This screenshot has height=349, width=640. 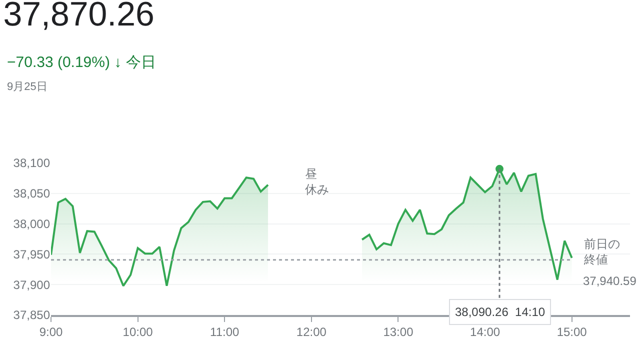 What do you see at coordinates (311, 332) in the screenshot?
I see `x-tick-label: 12:00` at bounding box center [311, 332].